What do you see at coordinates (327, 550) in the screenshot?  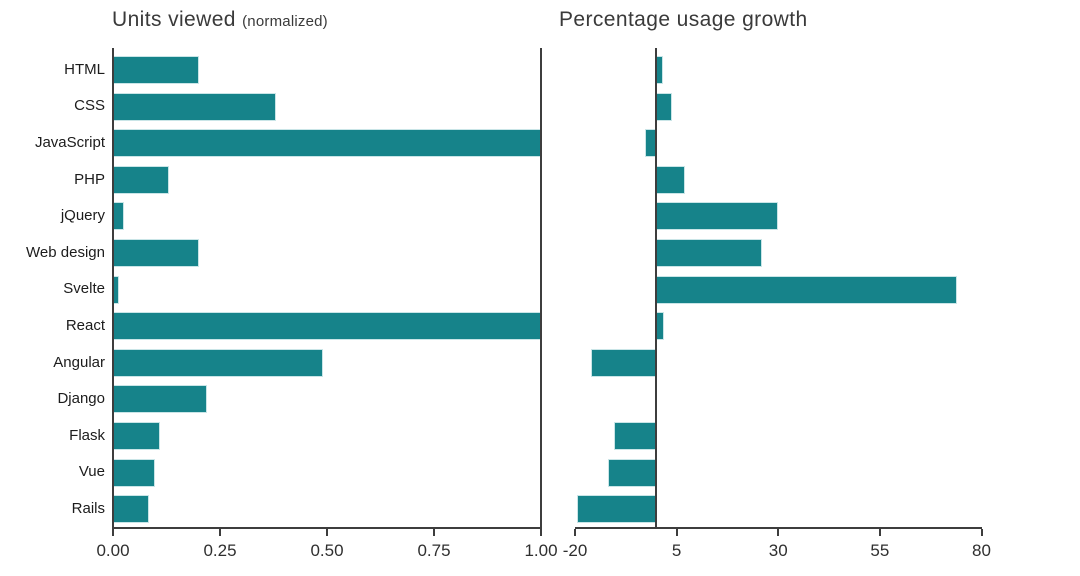 I see `x-tick-label-0_50: 0.50` at bounding box center [327, 550].